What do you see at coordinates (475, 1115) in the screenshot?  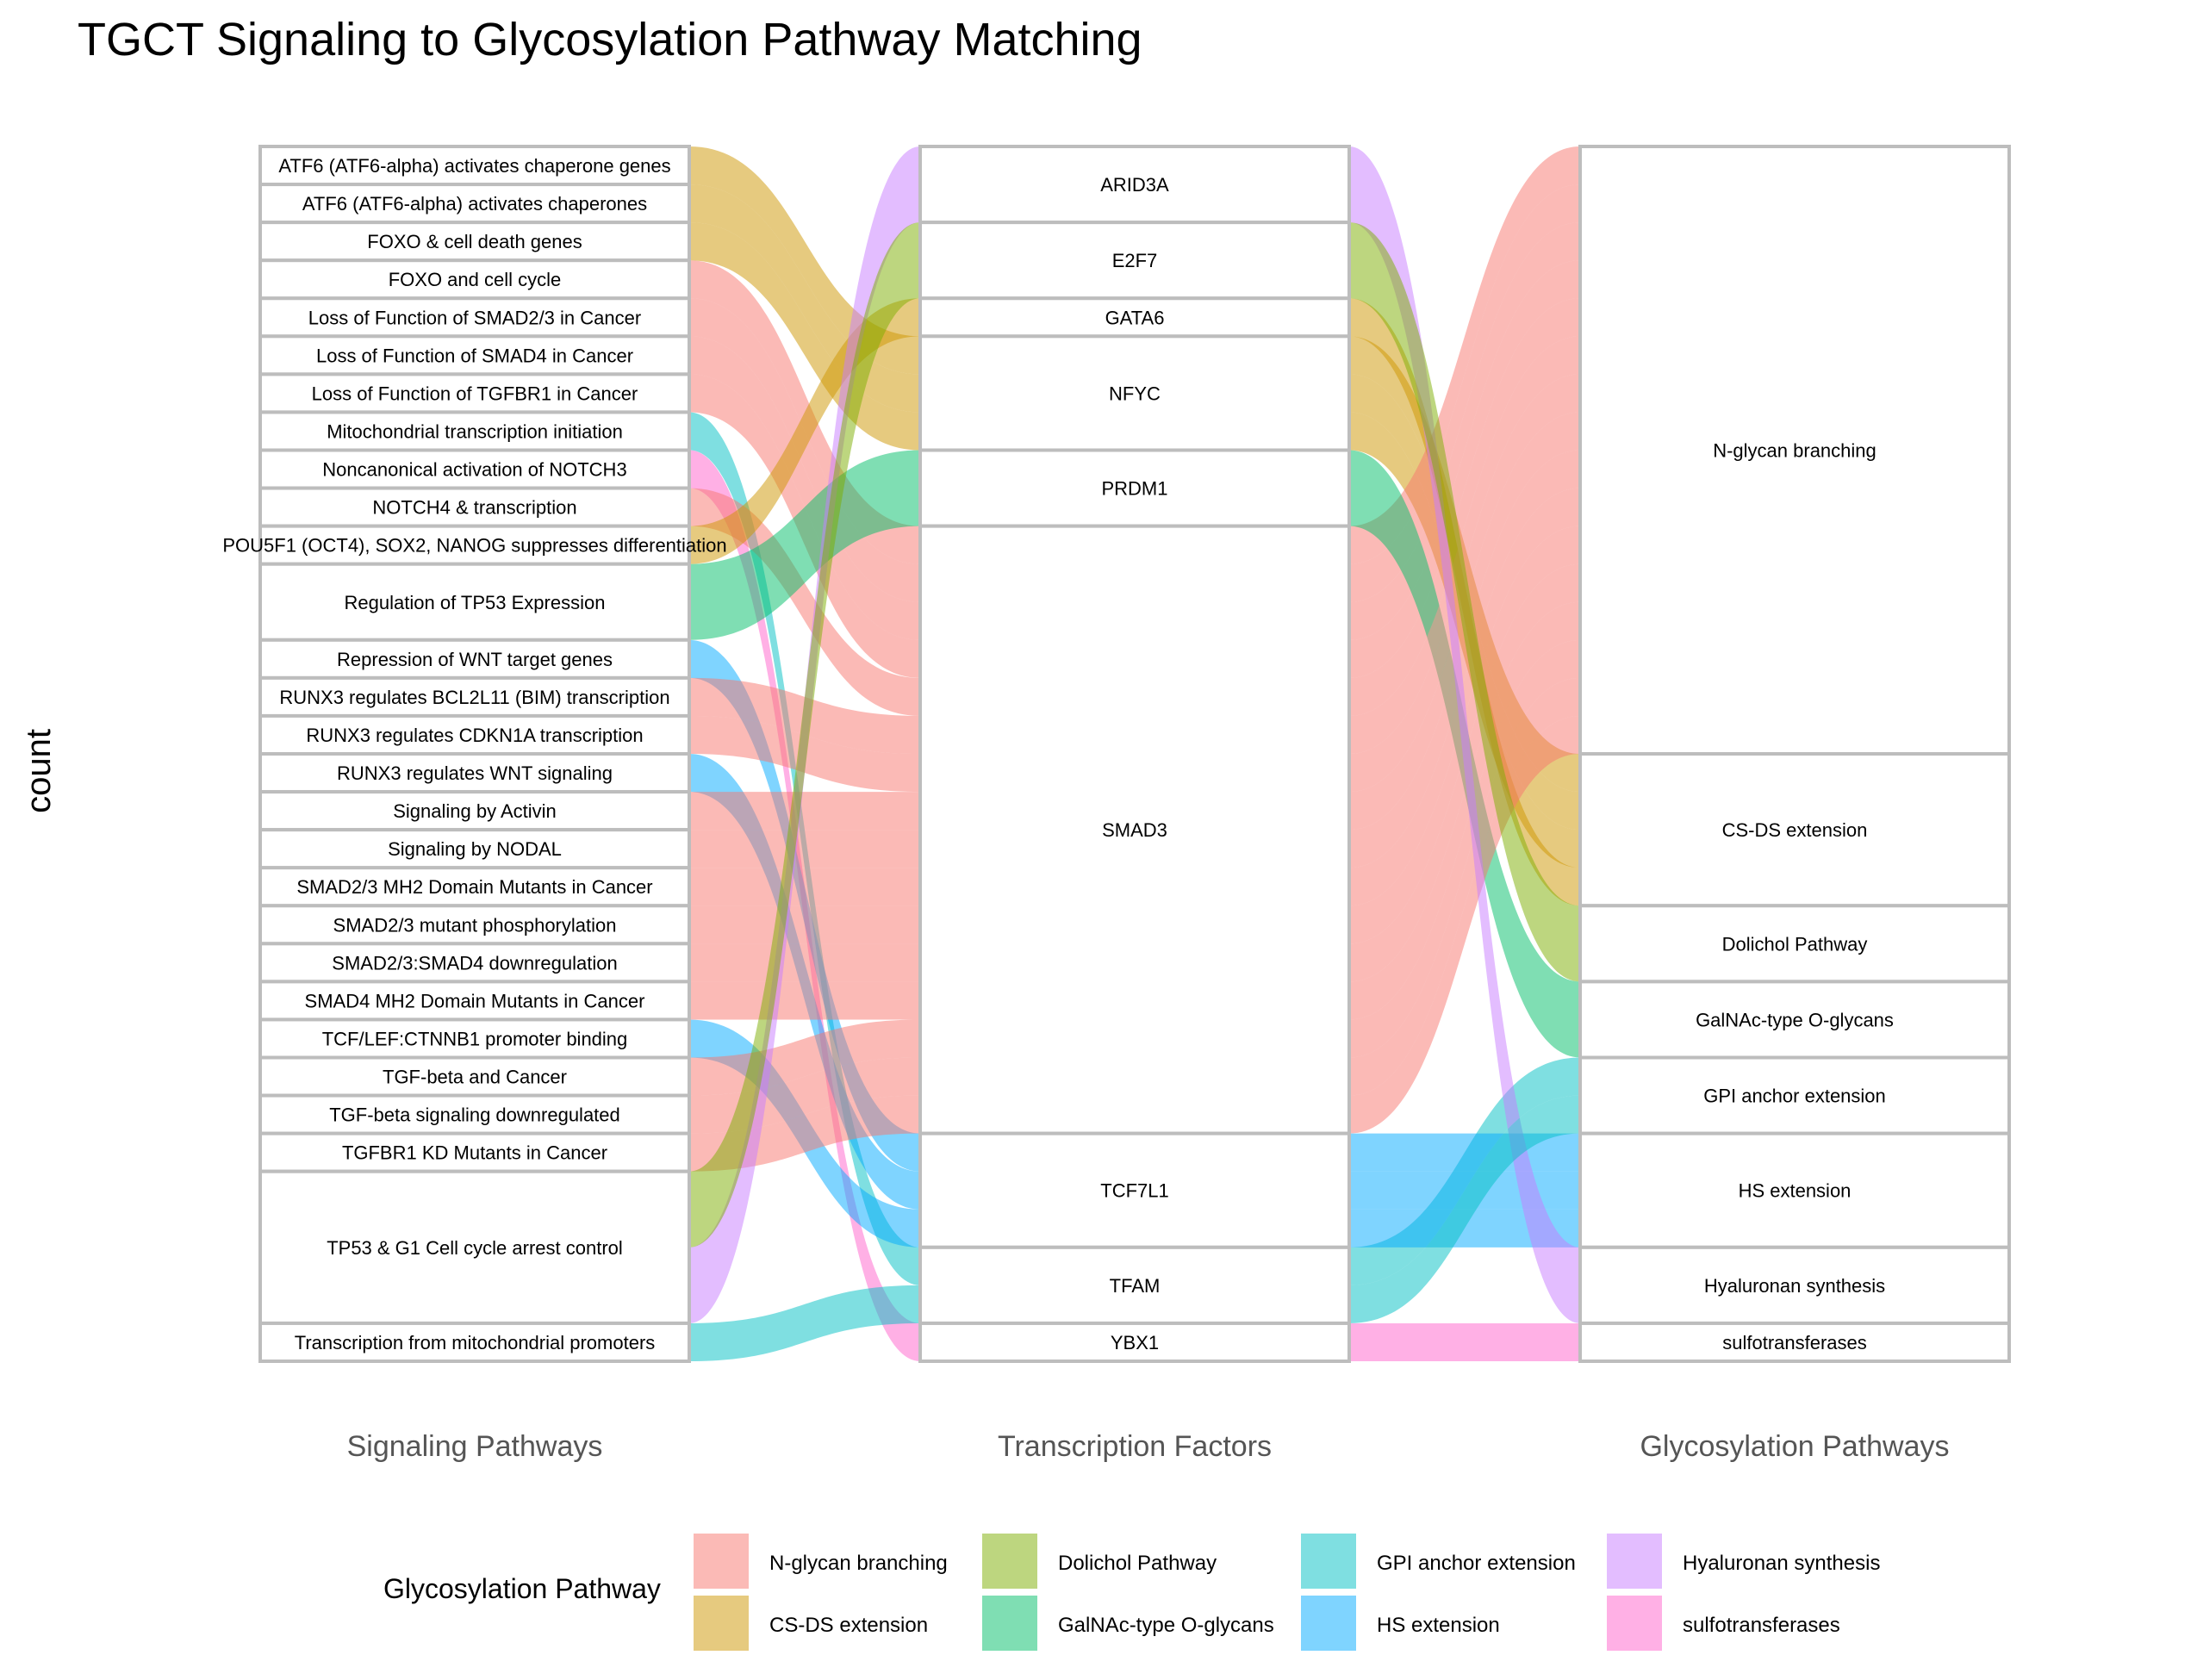 I see `node-tgf-beta-signaling-downregulated` at bounding box center [475, 1115].